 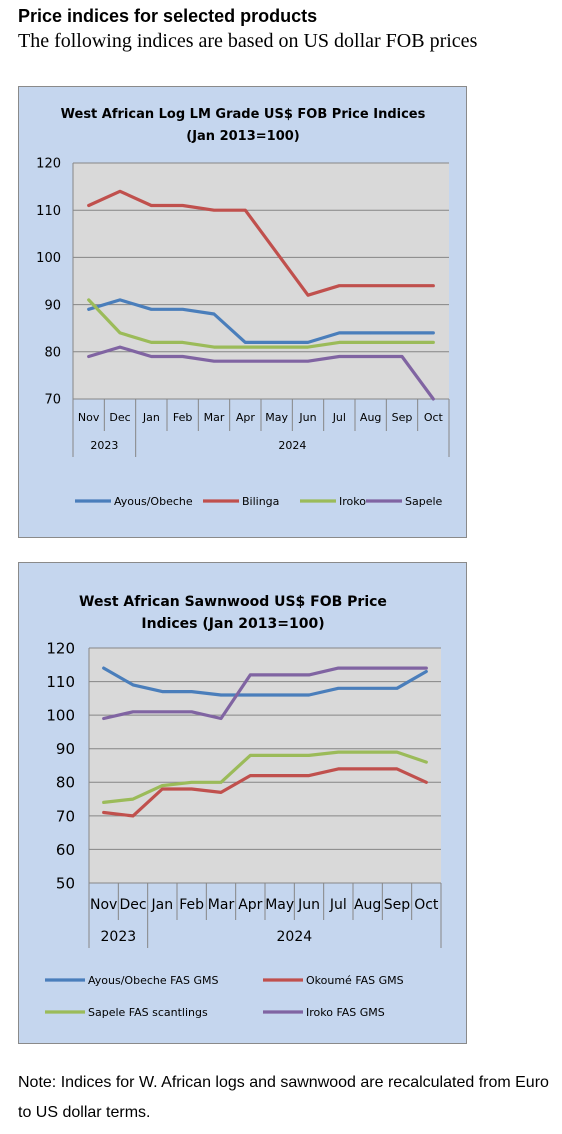 I want to click on year-label: 2024, so click(x=295, y=937).